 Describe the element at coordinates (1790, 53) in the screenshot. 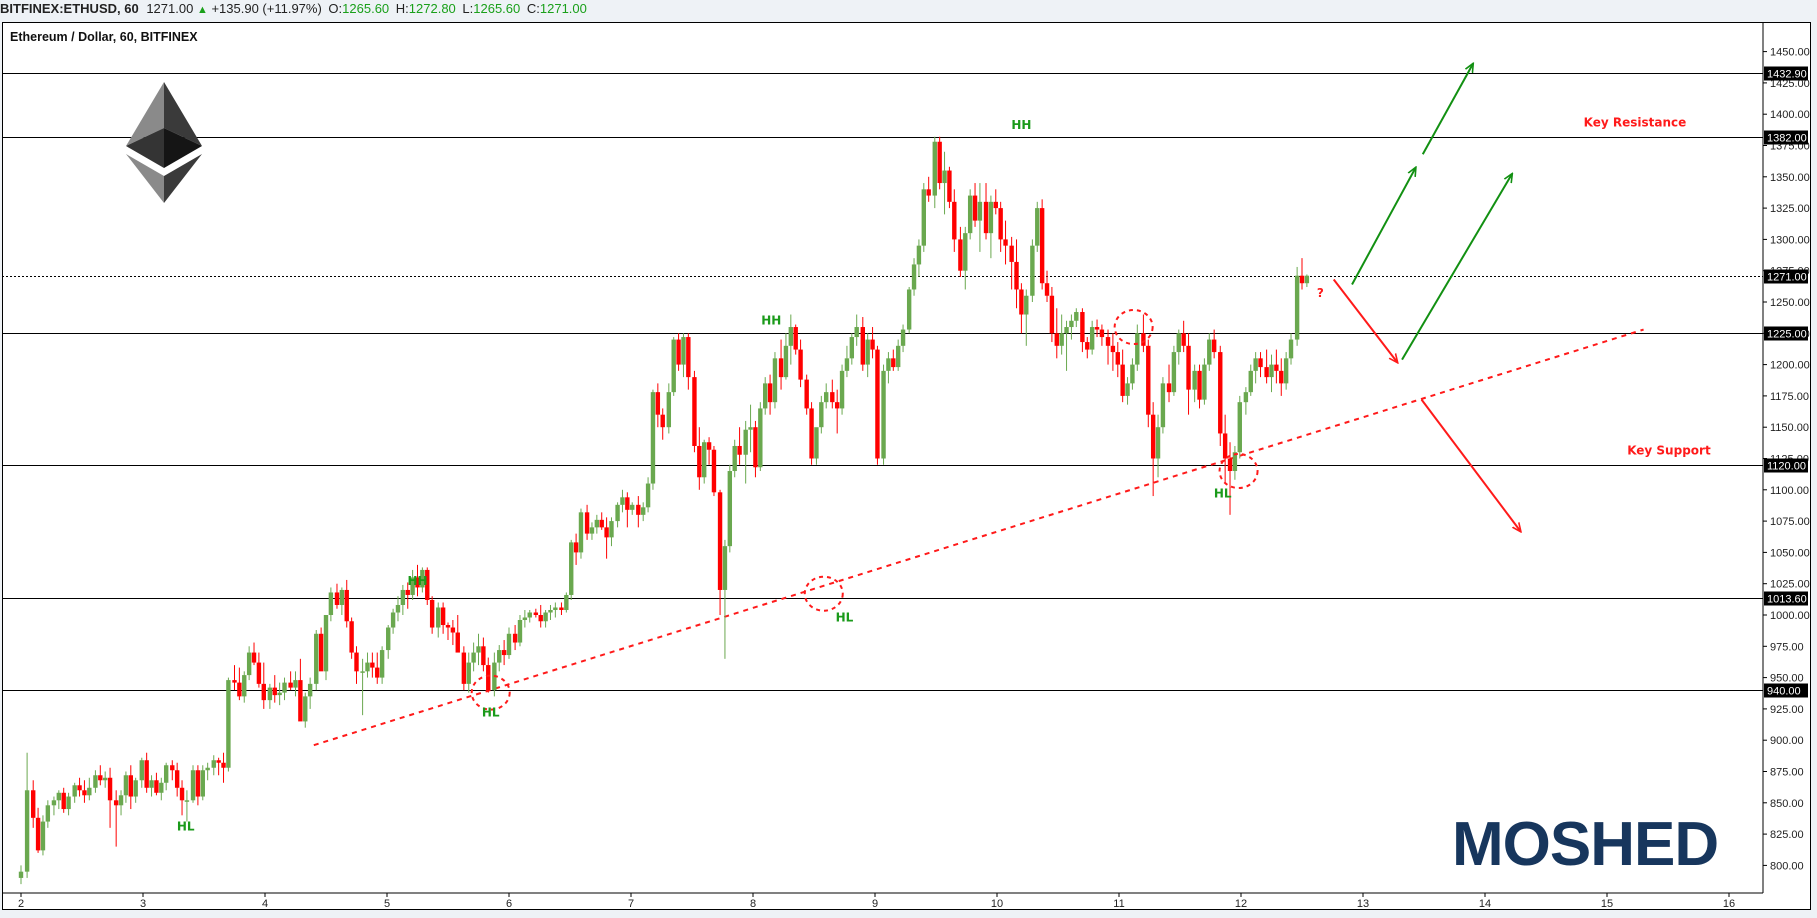

I see `price-tick: 1450.00` at that location.